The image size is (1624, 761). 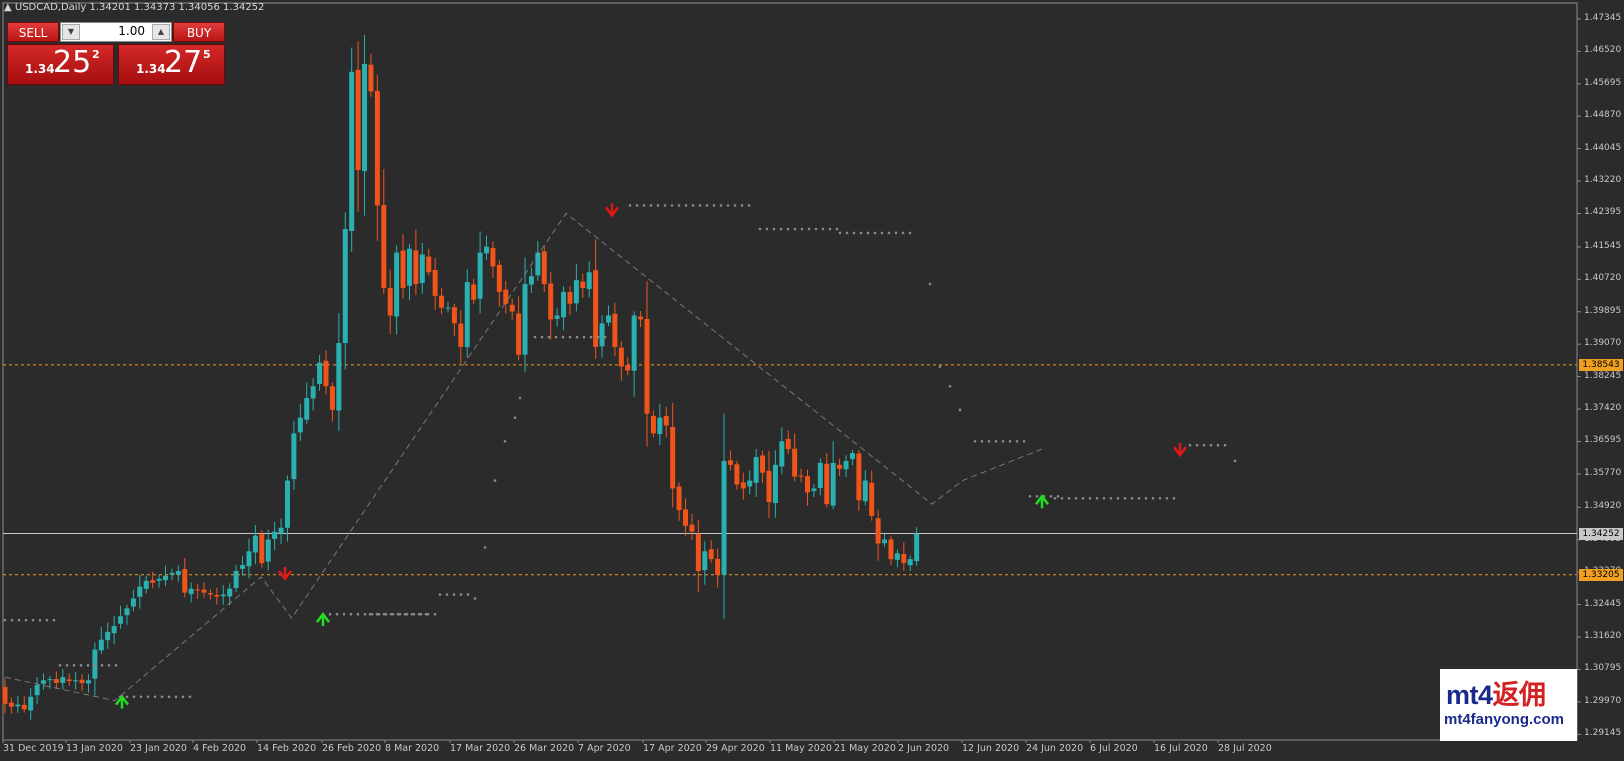 I want to click on lot-size-value: 1.00, so click(x=131, y=31).